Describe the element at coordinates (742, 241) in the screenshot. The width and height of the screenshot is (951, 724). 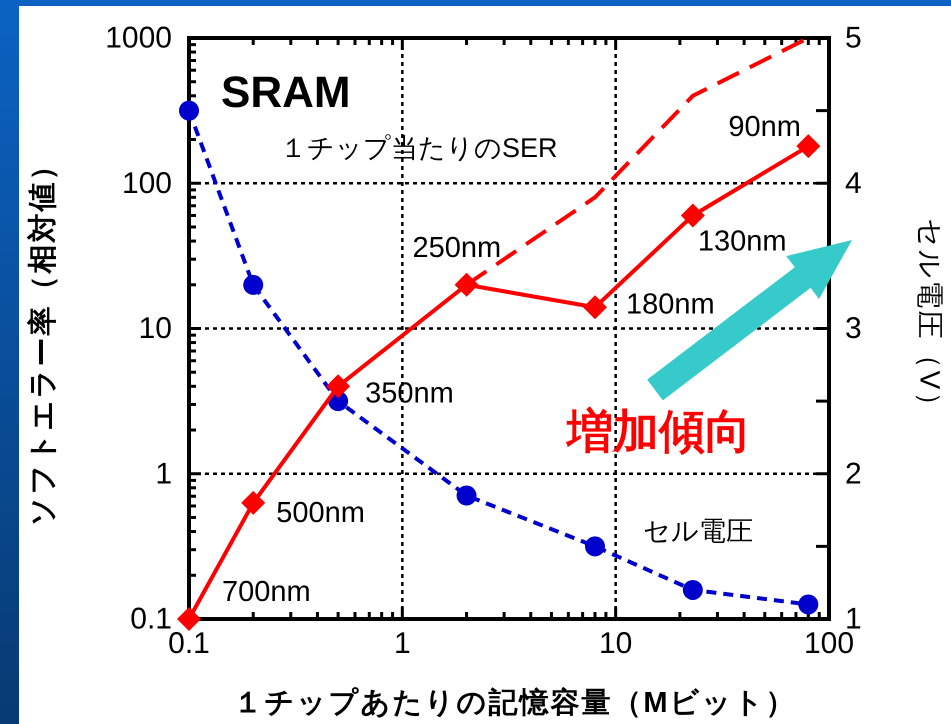
I see `annotation: 130nm` at that location.